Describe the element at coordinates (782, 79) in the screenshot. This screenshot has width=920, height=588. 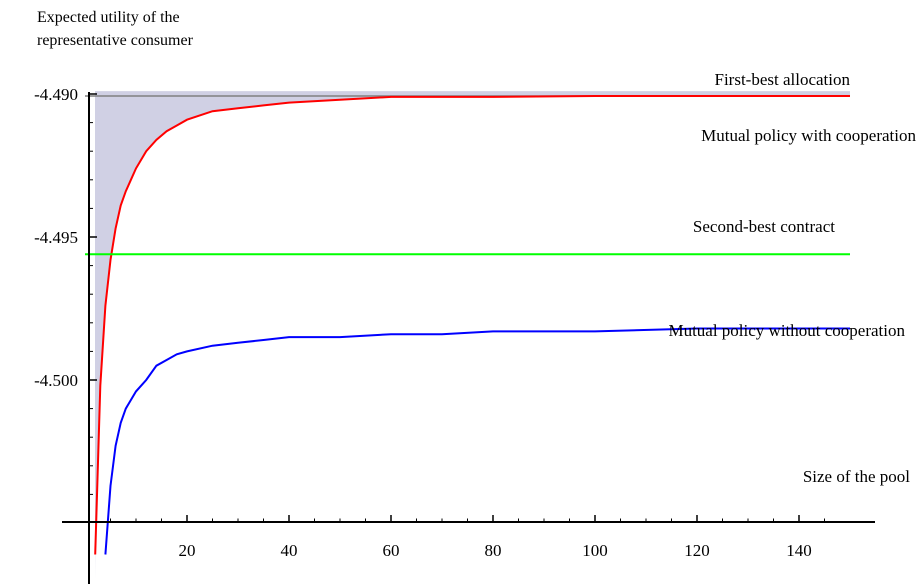
I see `label-first-best: First-best allocation` at that location.